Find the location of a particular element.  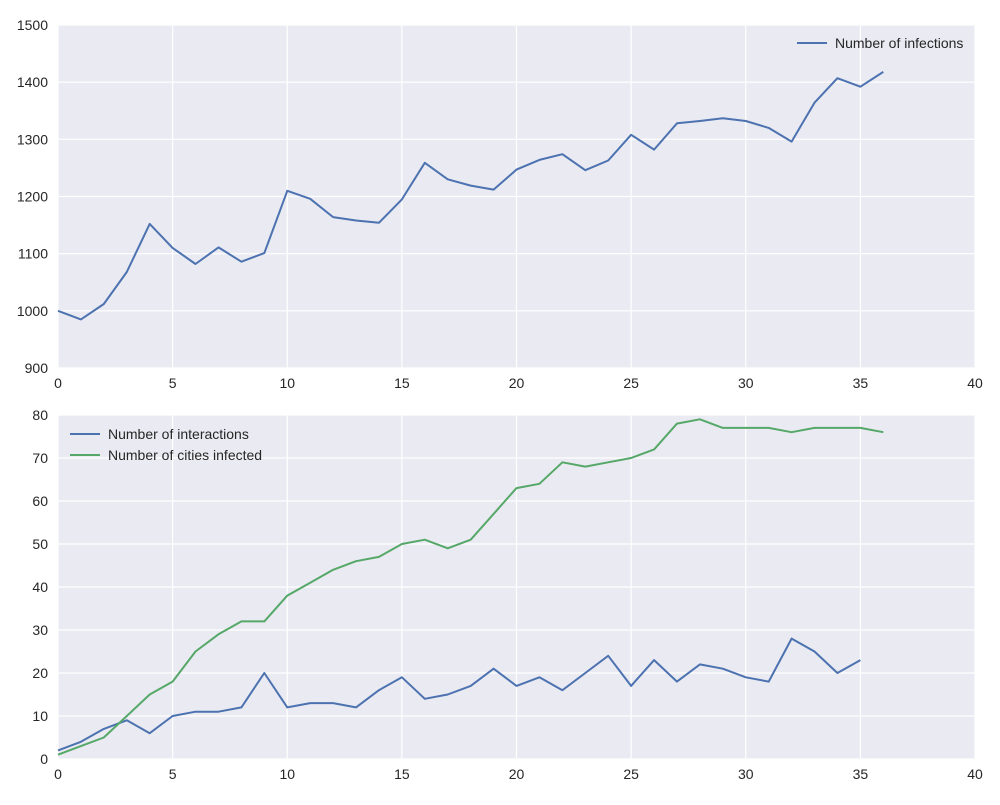

legend-label: Number of interactions is located at coordinates (178, 434).